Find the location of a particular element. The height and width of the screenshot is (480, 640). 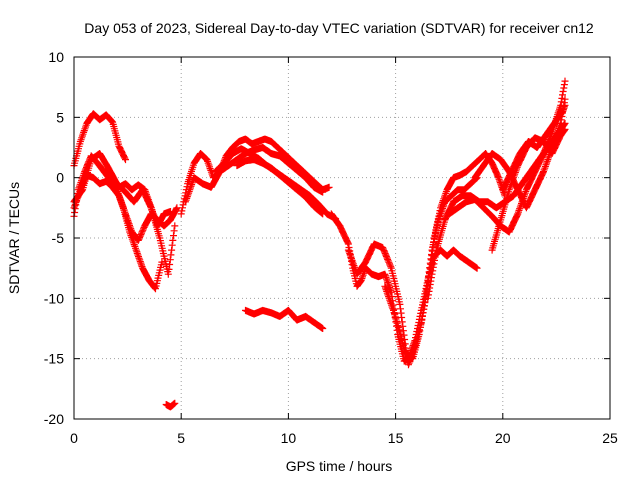

x-tick-label: 0 is located at coordinates (74, 438).